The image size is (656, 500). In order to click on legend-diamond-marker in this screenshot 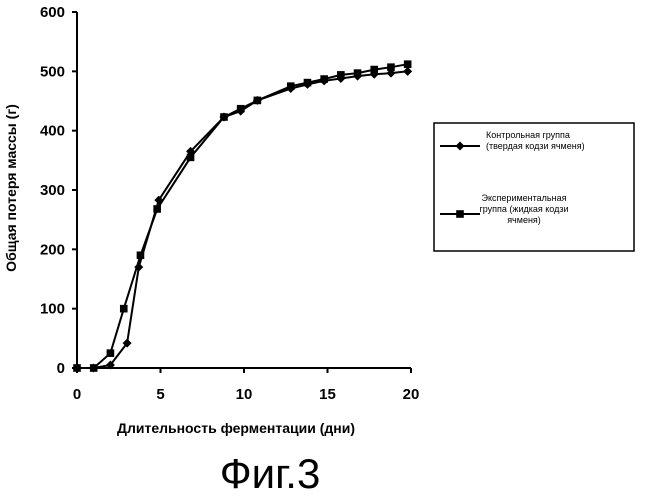, I will do `click(460, 146)`.